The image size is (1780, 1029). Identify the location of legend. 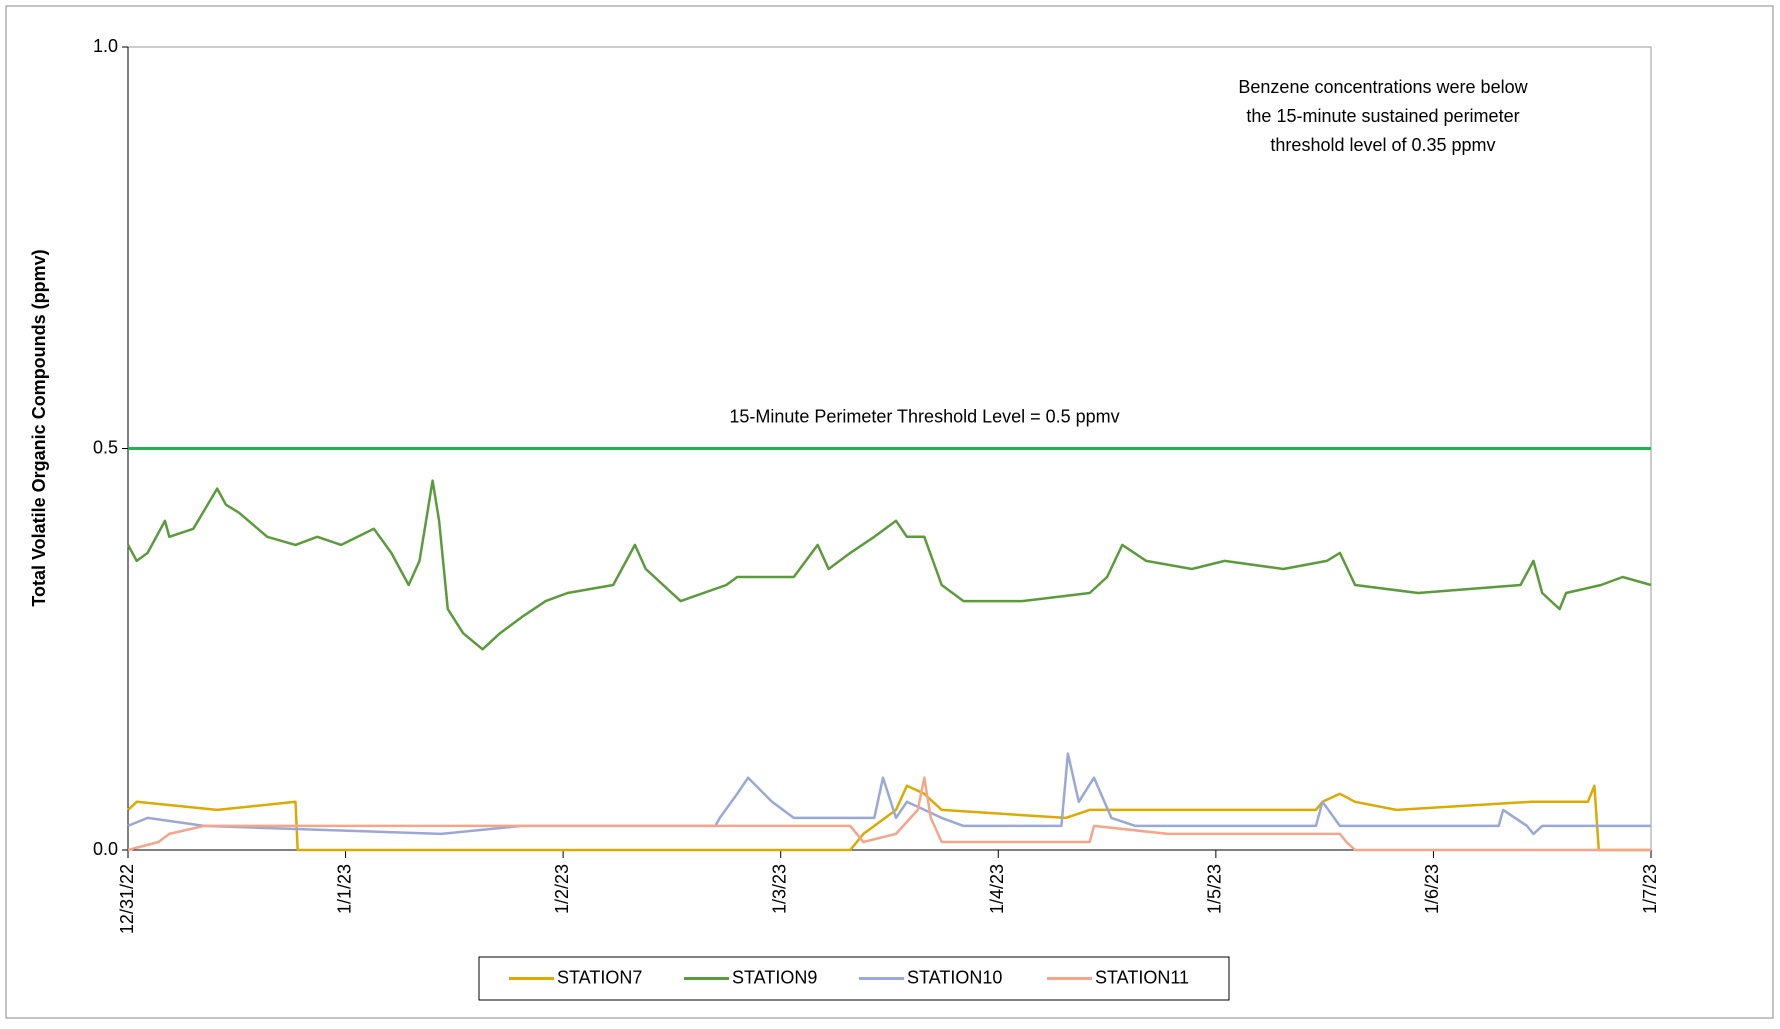
(854, 978).